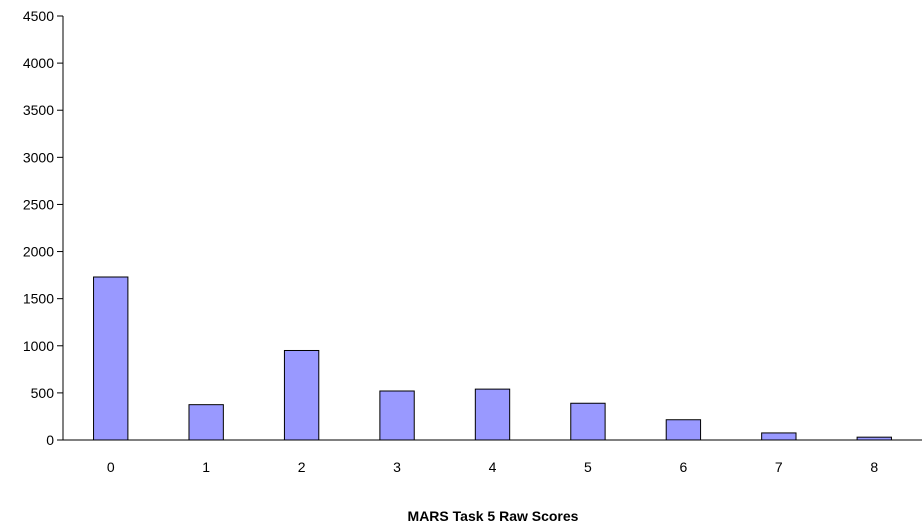 The image size is (922, 529). I want to click on x-tick-label: 0, so click(111, 467).